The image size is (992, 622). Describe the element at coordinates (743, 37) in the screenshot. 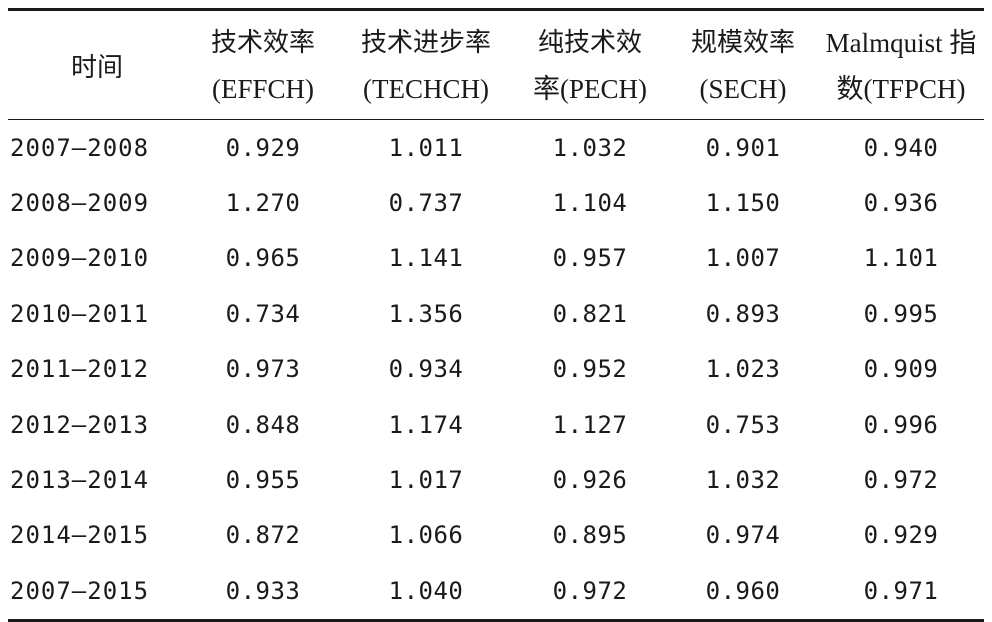

I see `header-sech-line1: 规模效率` at that location.